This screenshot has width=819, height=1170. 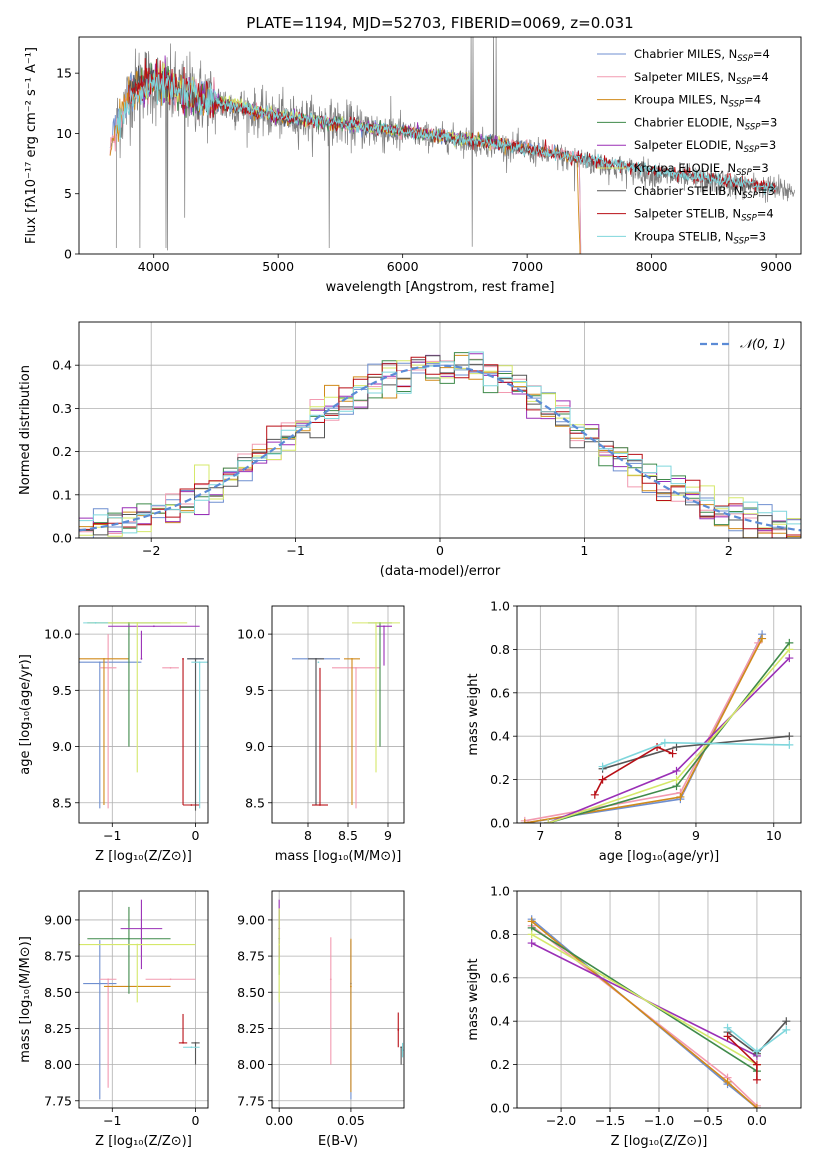 I want to click on legend-entry: Salpeter ELODIE, NSSP=3, so click(x=705, y=146).